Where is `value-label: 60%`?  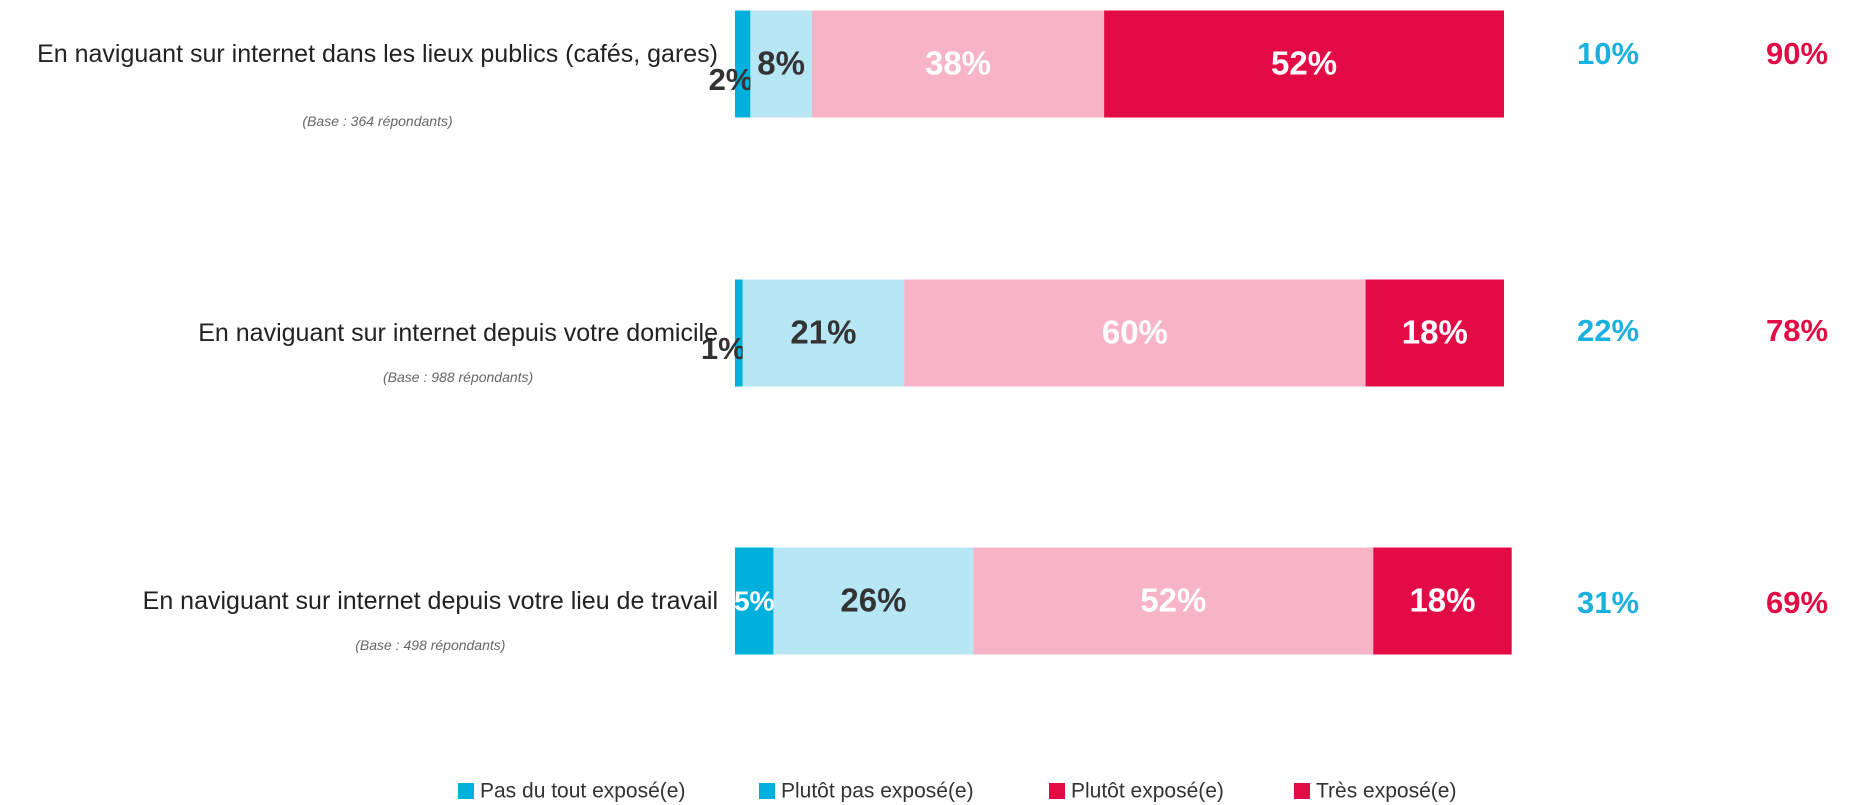 value-label: 60% is located at coordinates (1135, 332).